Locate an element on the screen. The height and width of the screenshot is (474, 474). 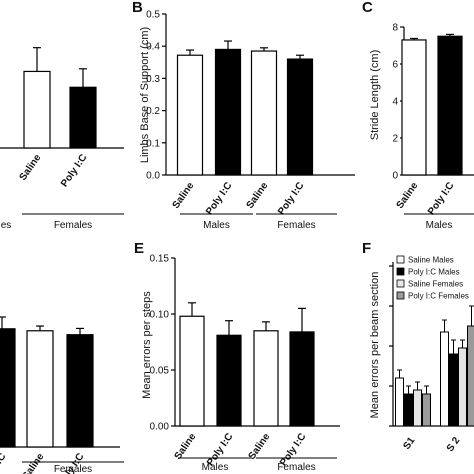
y-tick-label: 4 is located at coordinates (395, 102).